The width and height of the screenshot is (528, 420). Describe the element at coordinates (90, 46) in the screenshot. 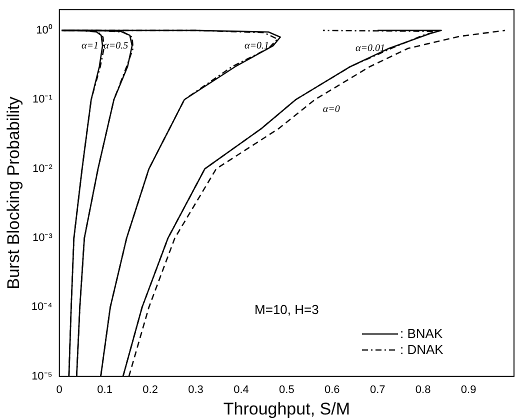

I see `annotation: α=1` at that location.